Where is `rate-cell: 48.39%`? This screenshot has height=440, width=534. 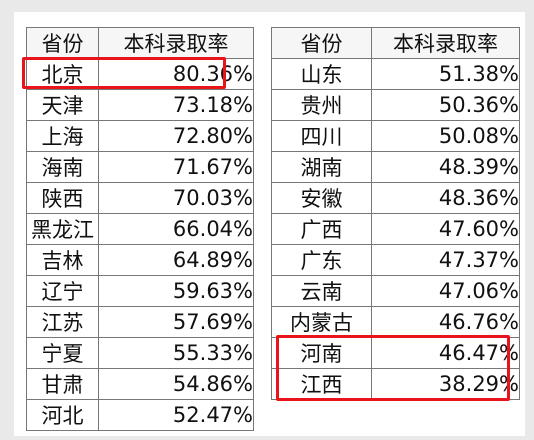
rate-cell: 48.39% is located at coordinates (445, 167).